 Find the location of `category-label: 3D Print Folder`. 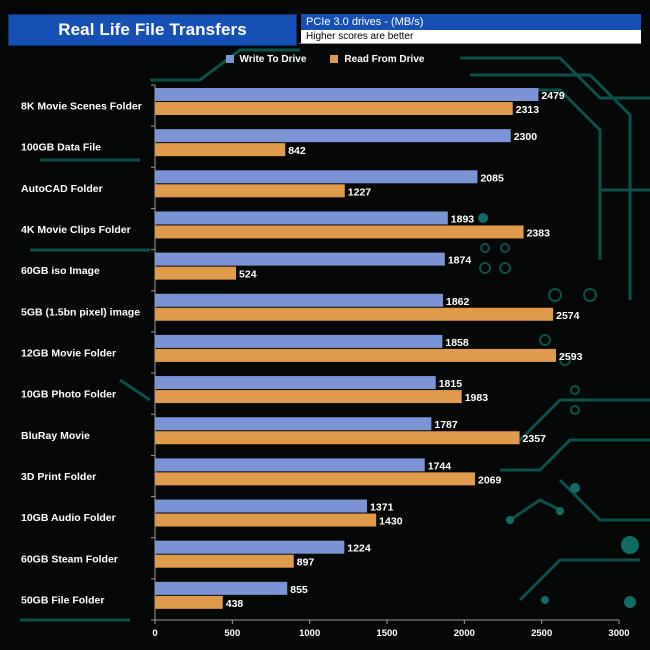

category-label: 3D Print Folder is located at coordinates (58, 477).